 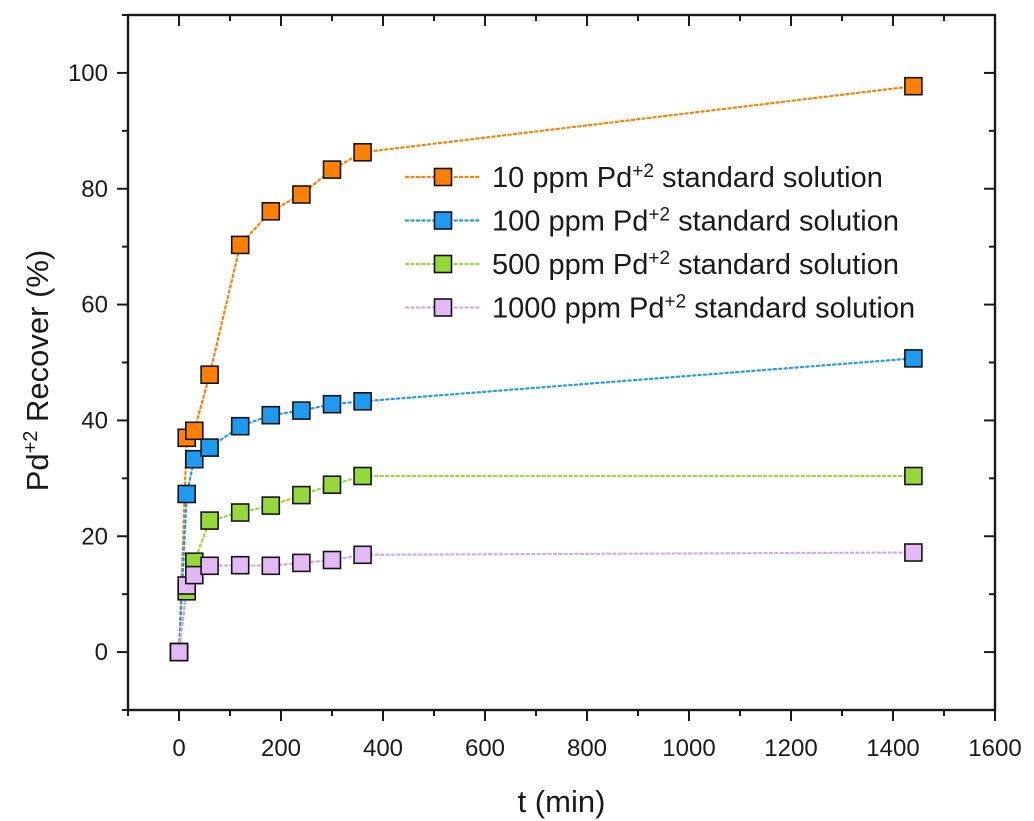 I want to click on x-tick-label: 1000, so click(x=688, y=748).